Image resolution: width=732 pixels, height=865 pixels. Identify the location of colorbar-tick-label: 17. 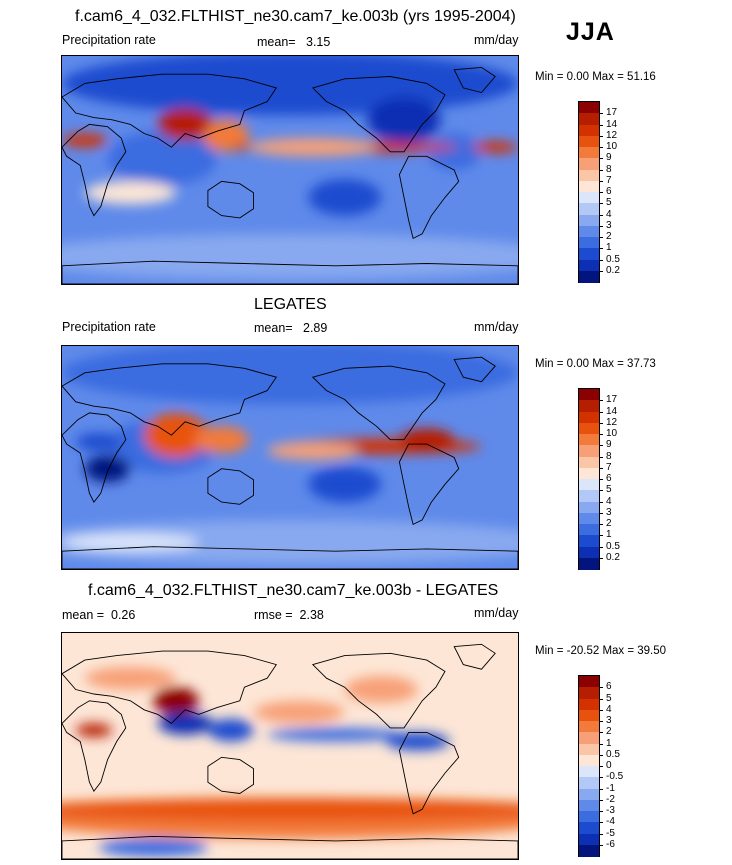
(612, 400).